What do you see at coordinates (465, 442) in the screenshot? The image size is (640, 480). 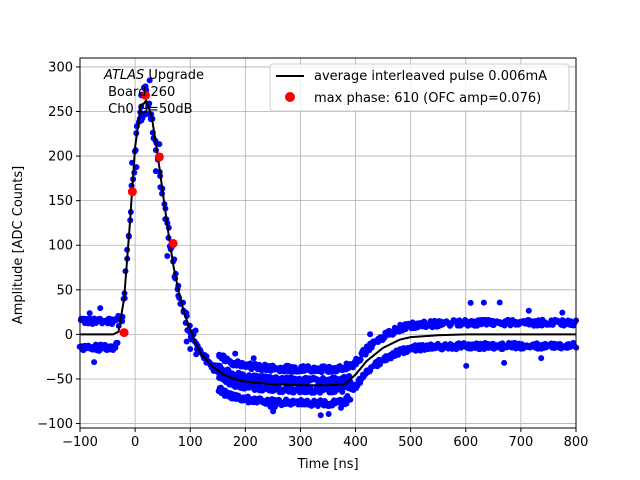 I see `x-tick-label: 600` at bounding box center [465, 442].